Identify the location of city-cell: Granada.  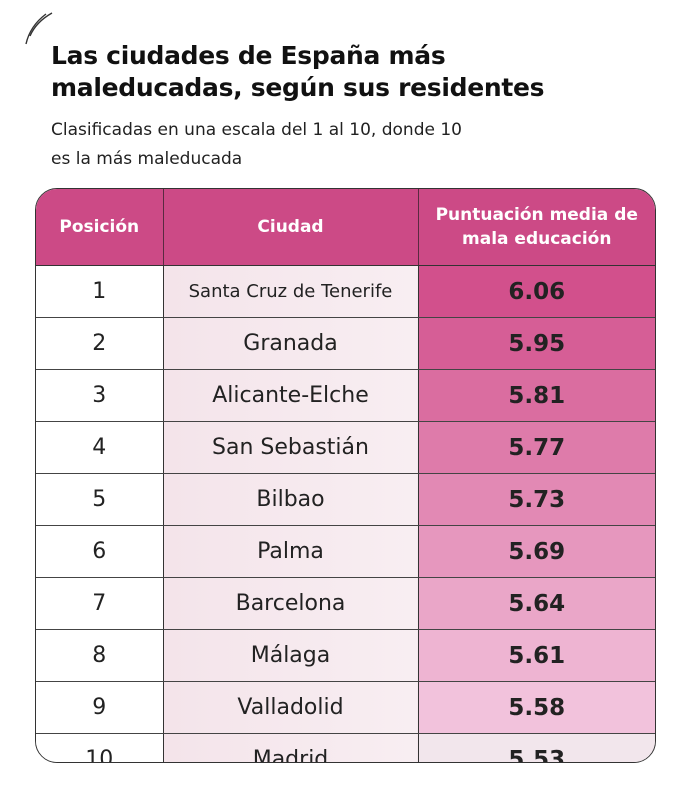
(291, 343).